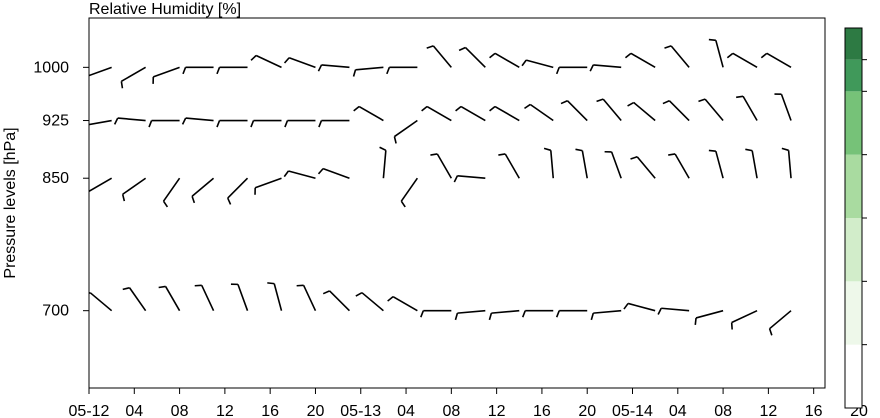 The height and width of the screenshot is (418, 880). Describe the element at coordinates (55, 311) in the screenshot. I see `y-tick-label: 700` at that location.